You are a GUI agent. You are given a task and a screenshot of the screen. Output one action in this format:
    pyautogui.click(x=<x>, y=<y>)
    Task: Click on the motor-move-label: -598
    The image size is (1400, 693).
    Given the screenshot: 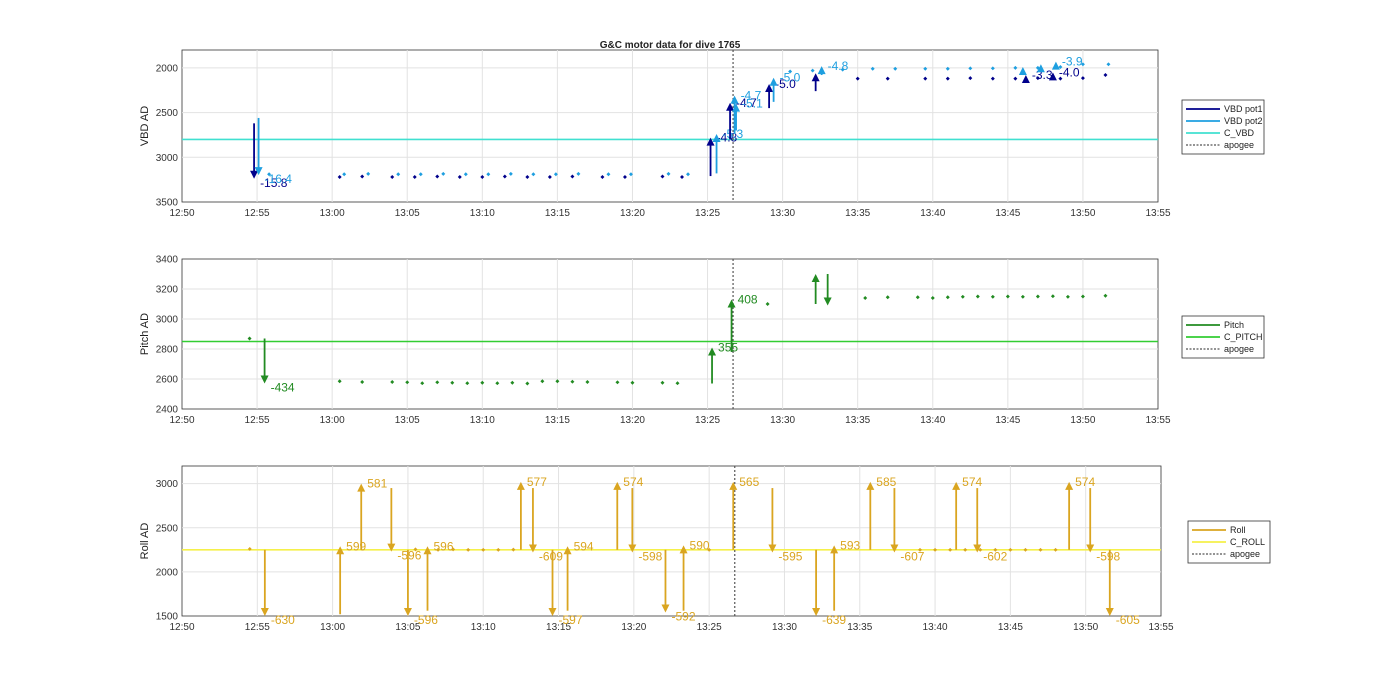 What is the action you would take?
    pyautogui.click(x=1108, y=556)
    